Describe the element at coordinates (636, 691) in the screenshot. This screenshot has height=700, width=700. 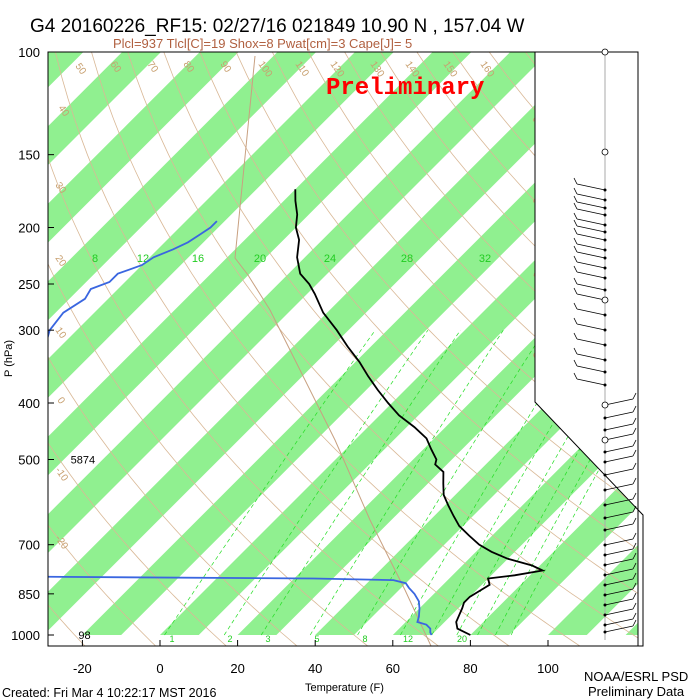
I see `data-note: Preliminary Data` at that location.